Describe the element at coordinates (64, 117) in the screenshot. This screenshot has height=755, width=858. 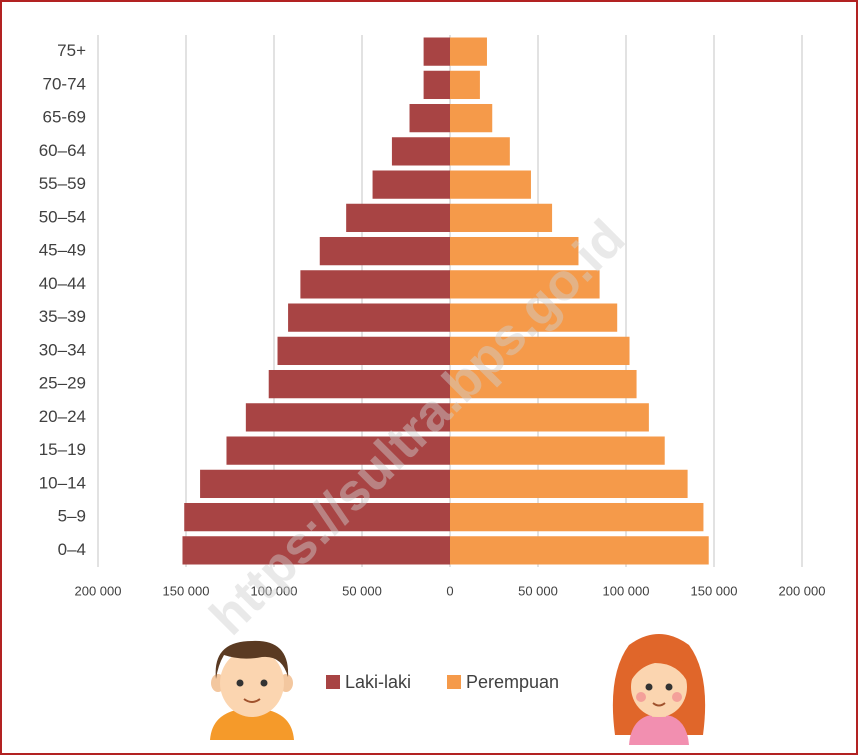
I see `y-tick-label: 65-69` at that location.